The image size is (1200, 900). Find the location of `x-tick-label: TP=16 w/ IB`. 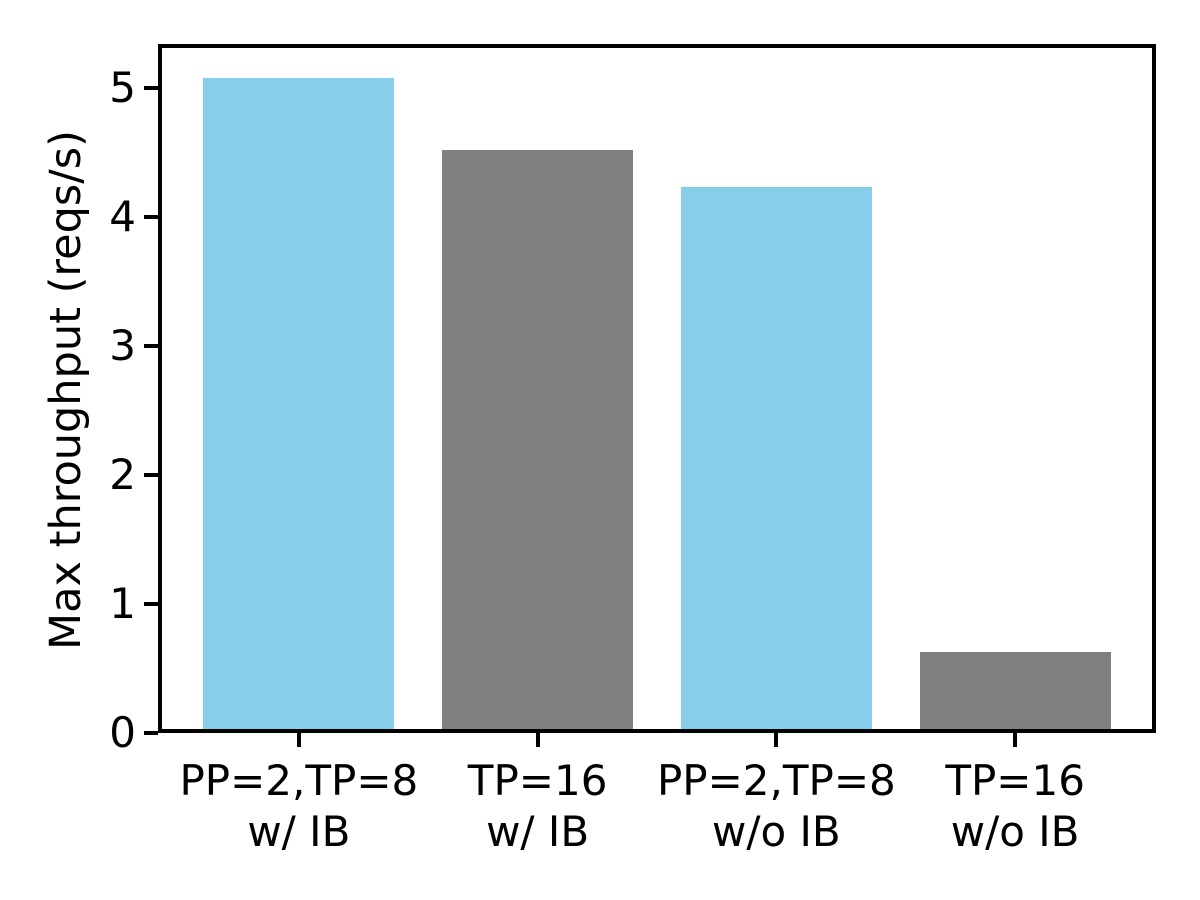

x-tick-label: TP=16 w/ IB is located at coordinates (537, 806).